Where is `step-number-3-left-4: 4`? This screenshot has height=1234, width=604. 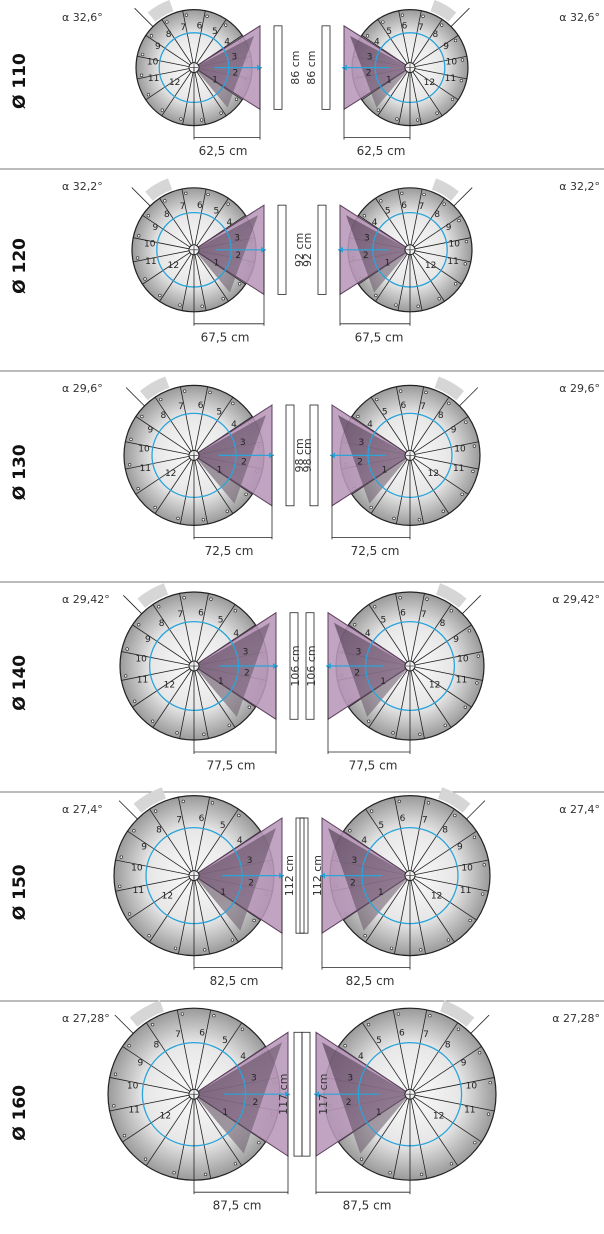
step-number-3-left-4: 4 is located at coordinates (236, 634).